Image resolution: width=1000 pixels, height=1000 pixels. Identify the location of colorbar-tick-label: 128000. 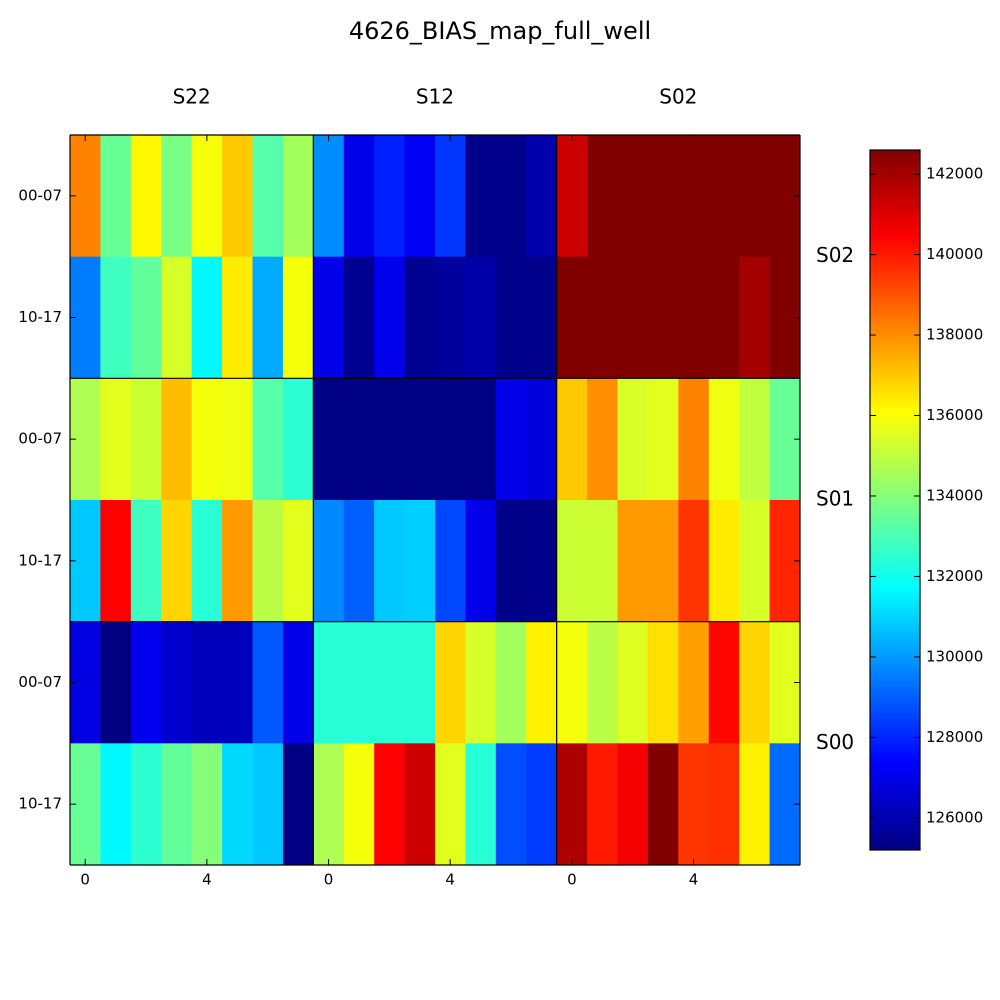
(954, 737).